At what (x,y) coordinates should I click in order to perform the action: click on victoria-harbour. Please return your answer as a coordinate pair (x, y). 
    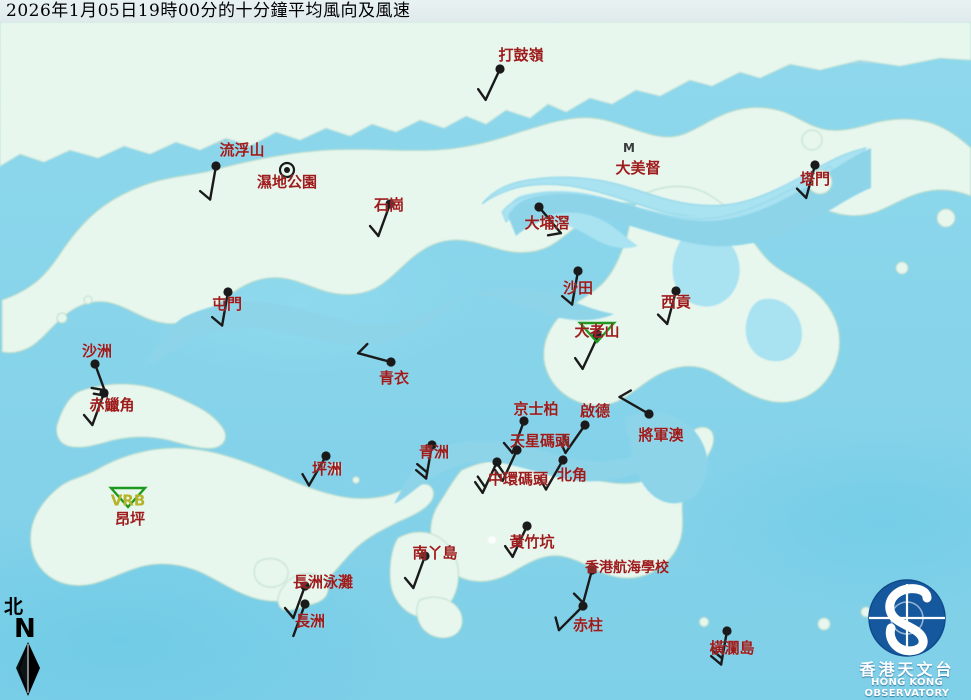
    Looking at the image, I should click on (544, 466).